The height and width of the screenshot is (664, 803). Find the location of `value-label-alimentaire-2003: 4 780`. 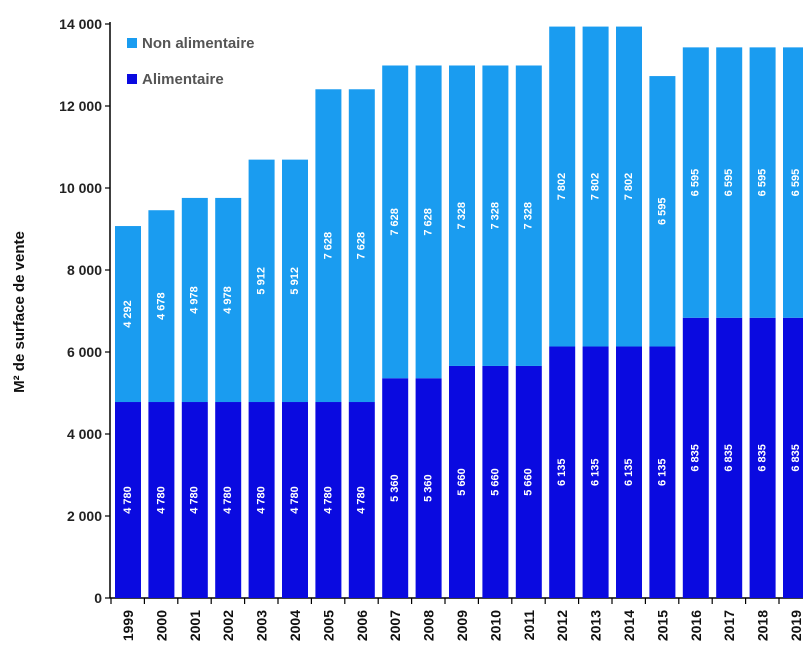

value-label-alimentaire-2003: 4 780 is located at coordinates (262, 500).